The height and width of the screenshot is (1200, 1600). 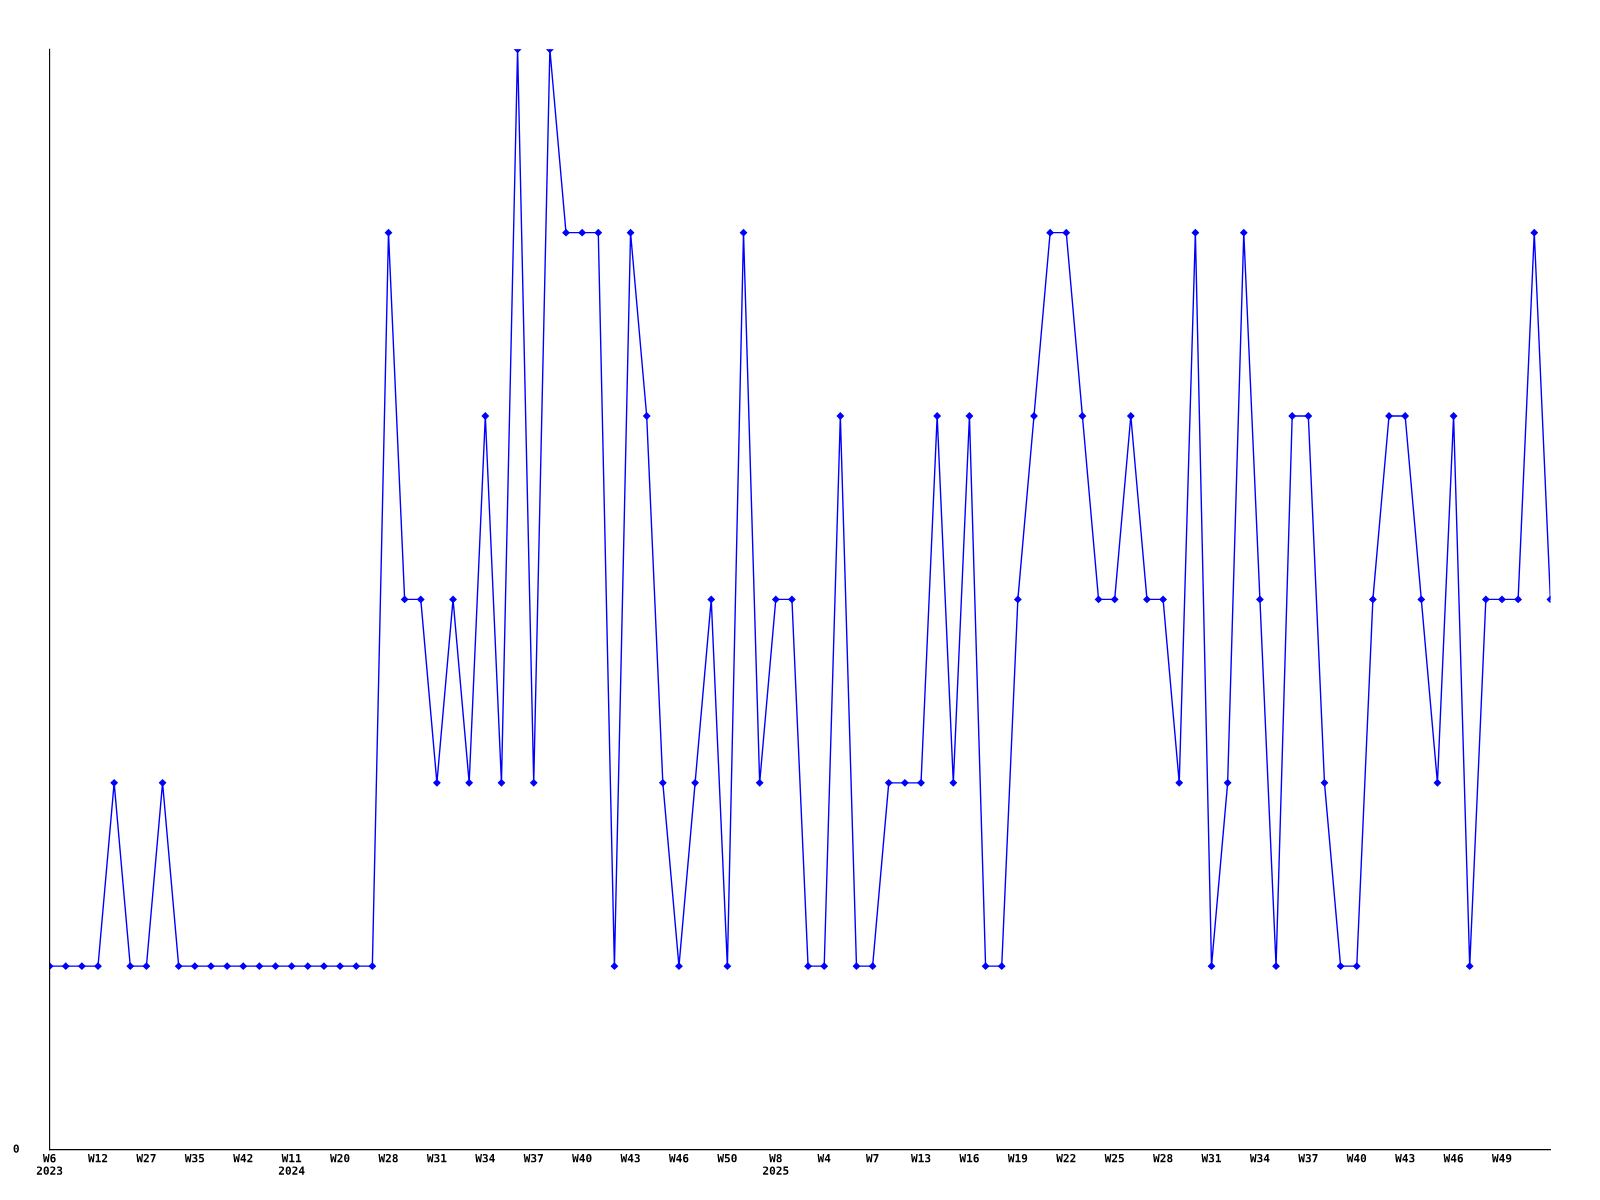 I want to click on x-tick-label: W19, so click(x=1017, y=1158).